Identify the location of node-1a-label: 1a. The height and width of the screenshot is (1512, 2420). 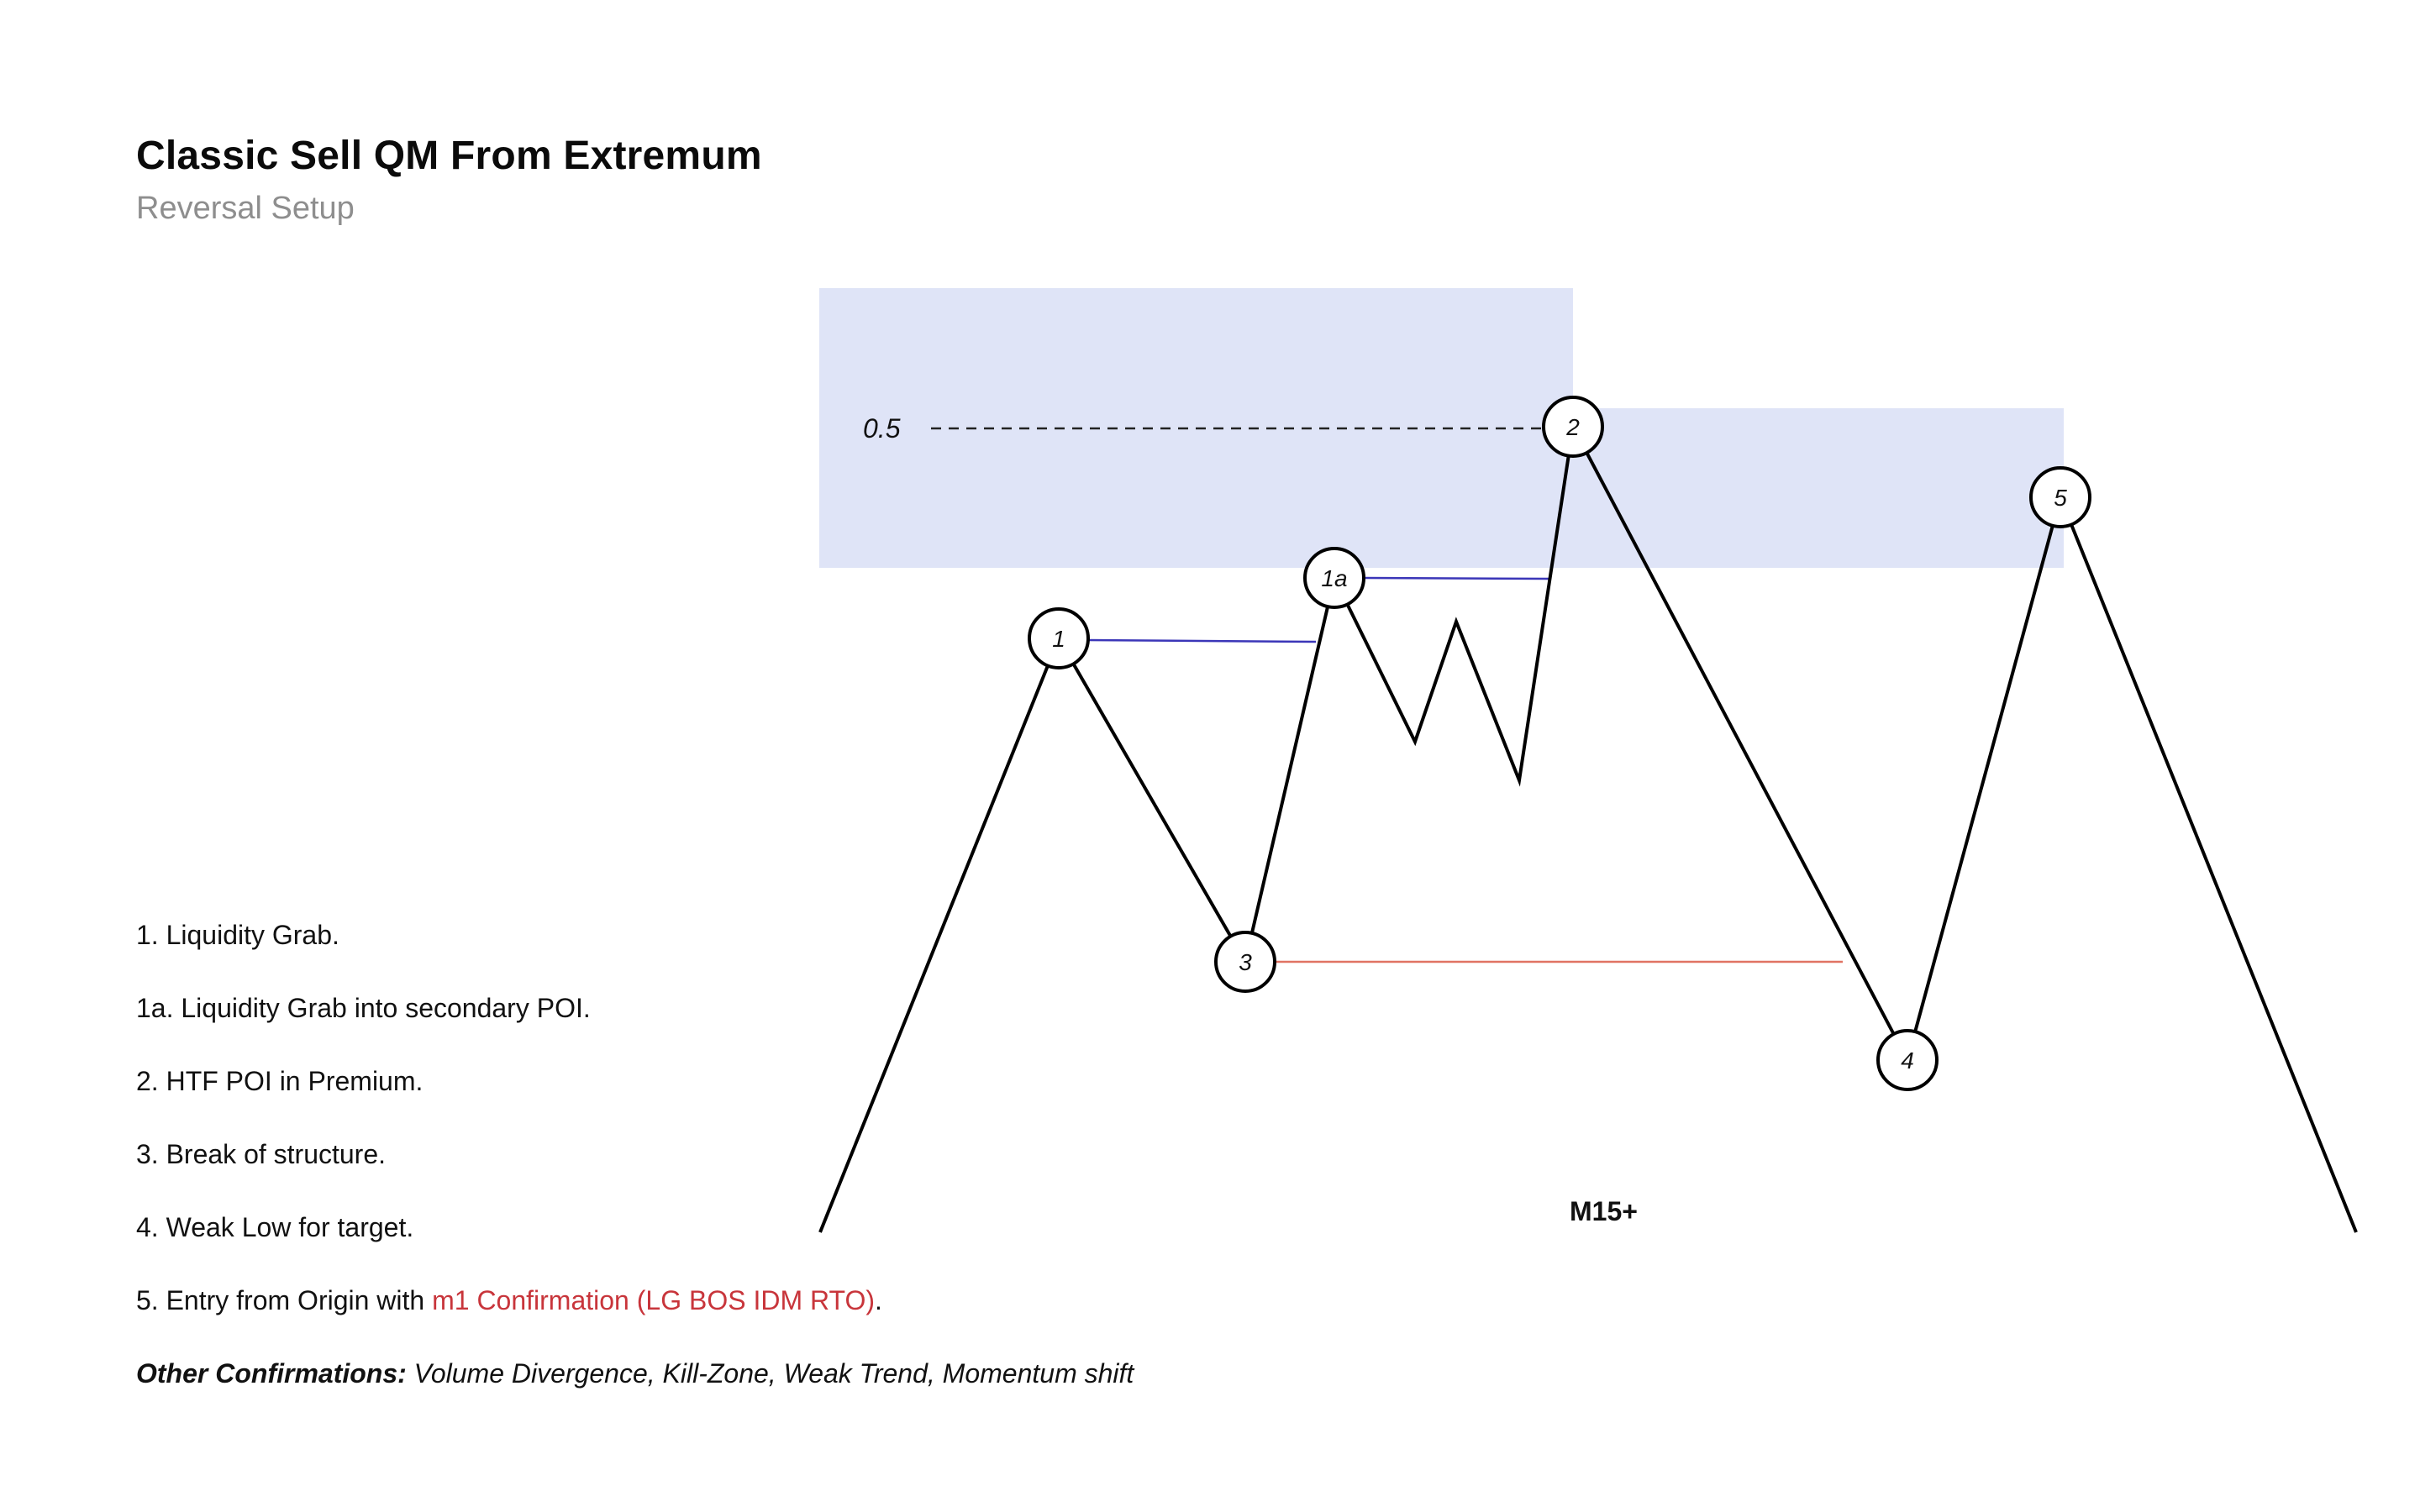
(1334, 578).